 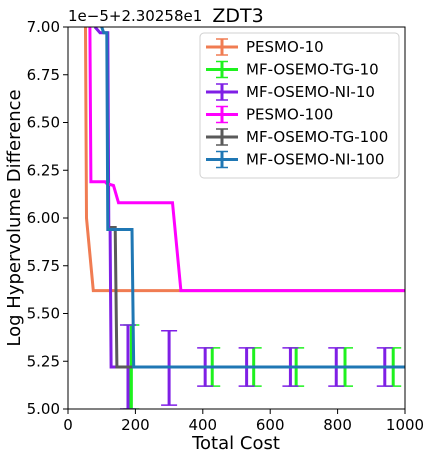 What do you see at coordinates (68, 425) in the screenshot?
I see `x-tick-label: 0` at bounding box center [68, 425].